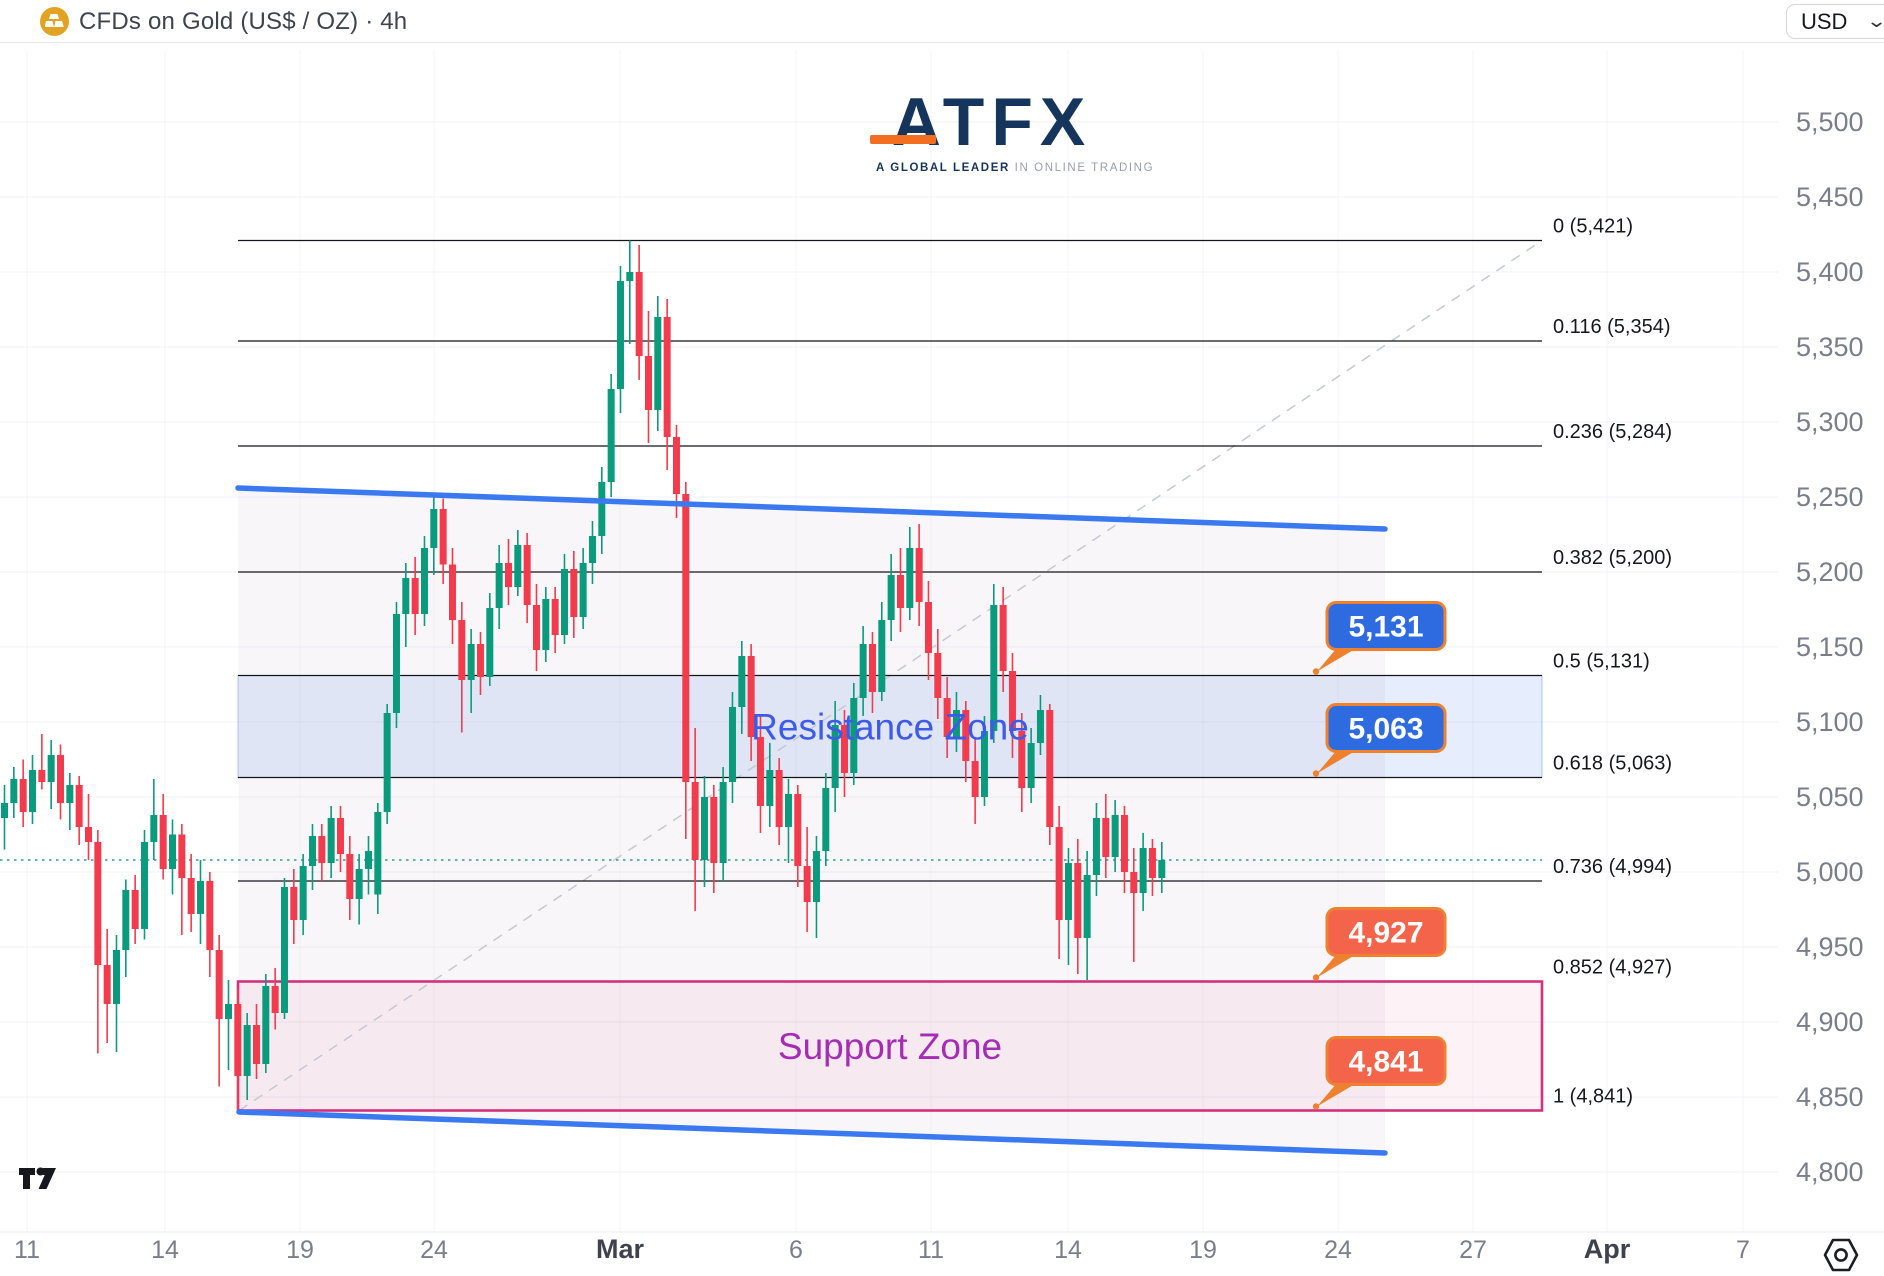 The height and width of the screenshot is (1276, 1884). Describe the element at coordinates (1593, 1097) in the screenshot. I see `fib-level-label: 1 (4,841)` at that location.